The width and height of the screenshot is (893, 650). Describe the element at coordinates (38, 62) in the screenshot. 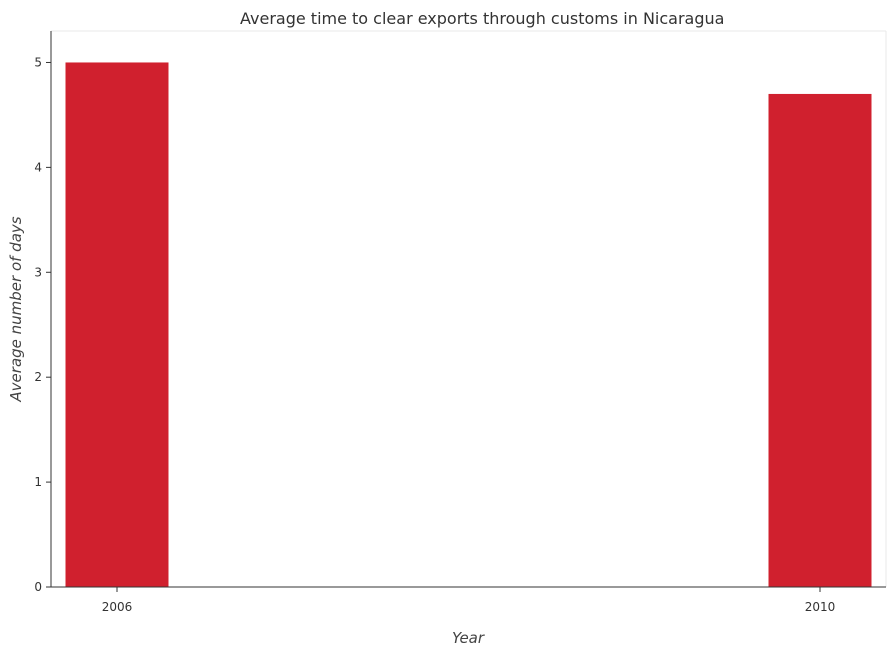

I see `y-tick-label: 5` at that location.